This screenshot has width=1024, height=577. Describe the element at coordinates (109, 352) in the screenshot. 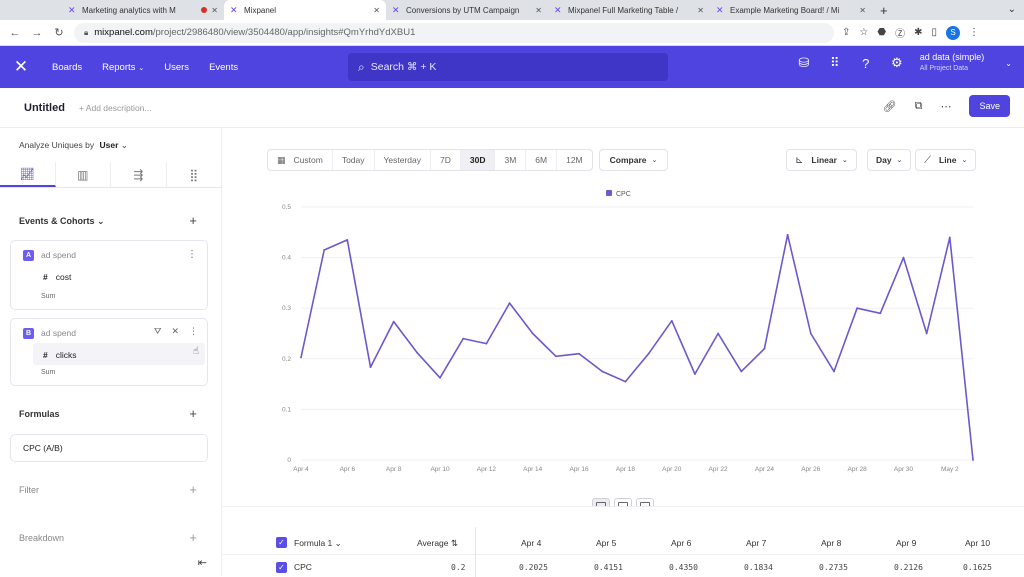

I see `event-card-b: B ad spend ⛛ ✕ ⋮ # clicks ☝ Sum` at that location.